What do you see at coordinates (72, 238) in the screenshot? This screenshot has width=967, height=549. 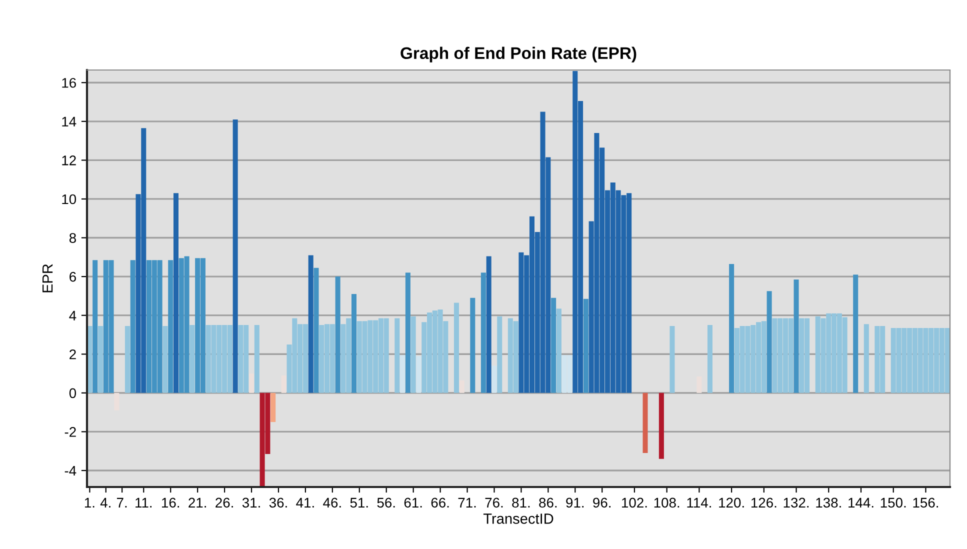 I see `y-tick-label: 8` at bounding box center [72, 238].